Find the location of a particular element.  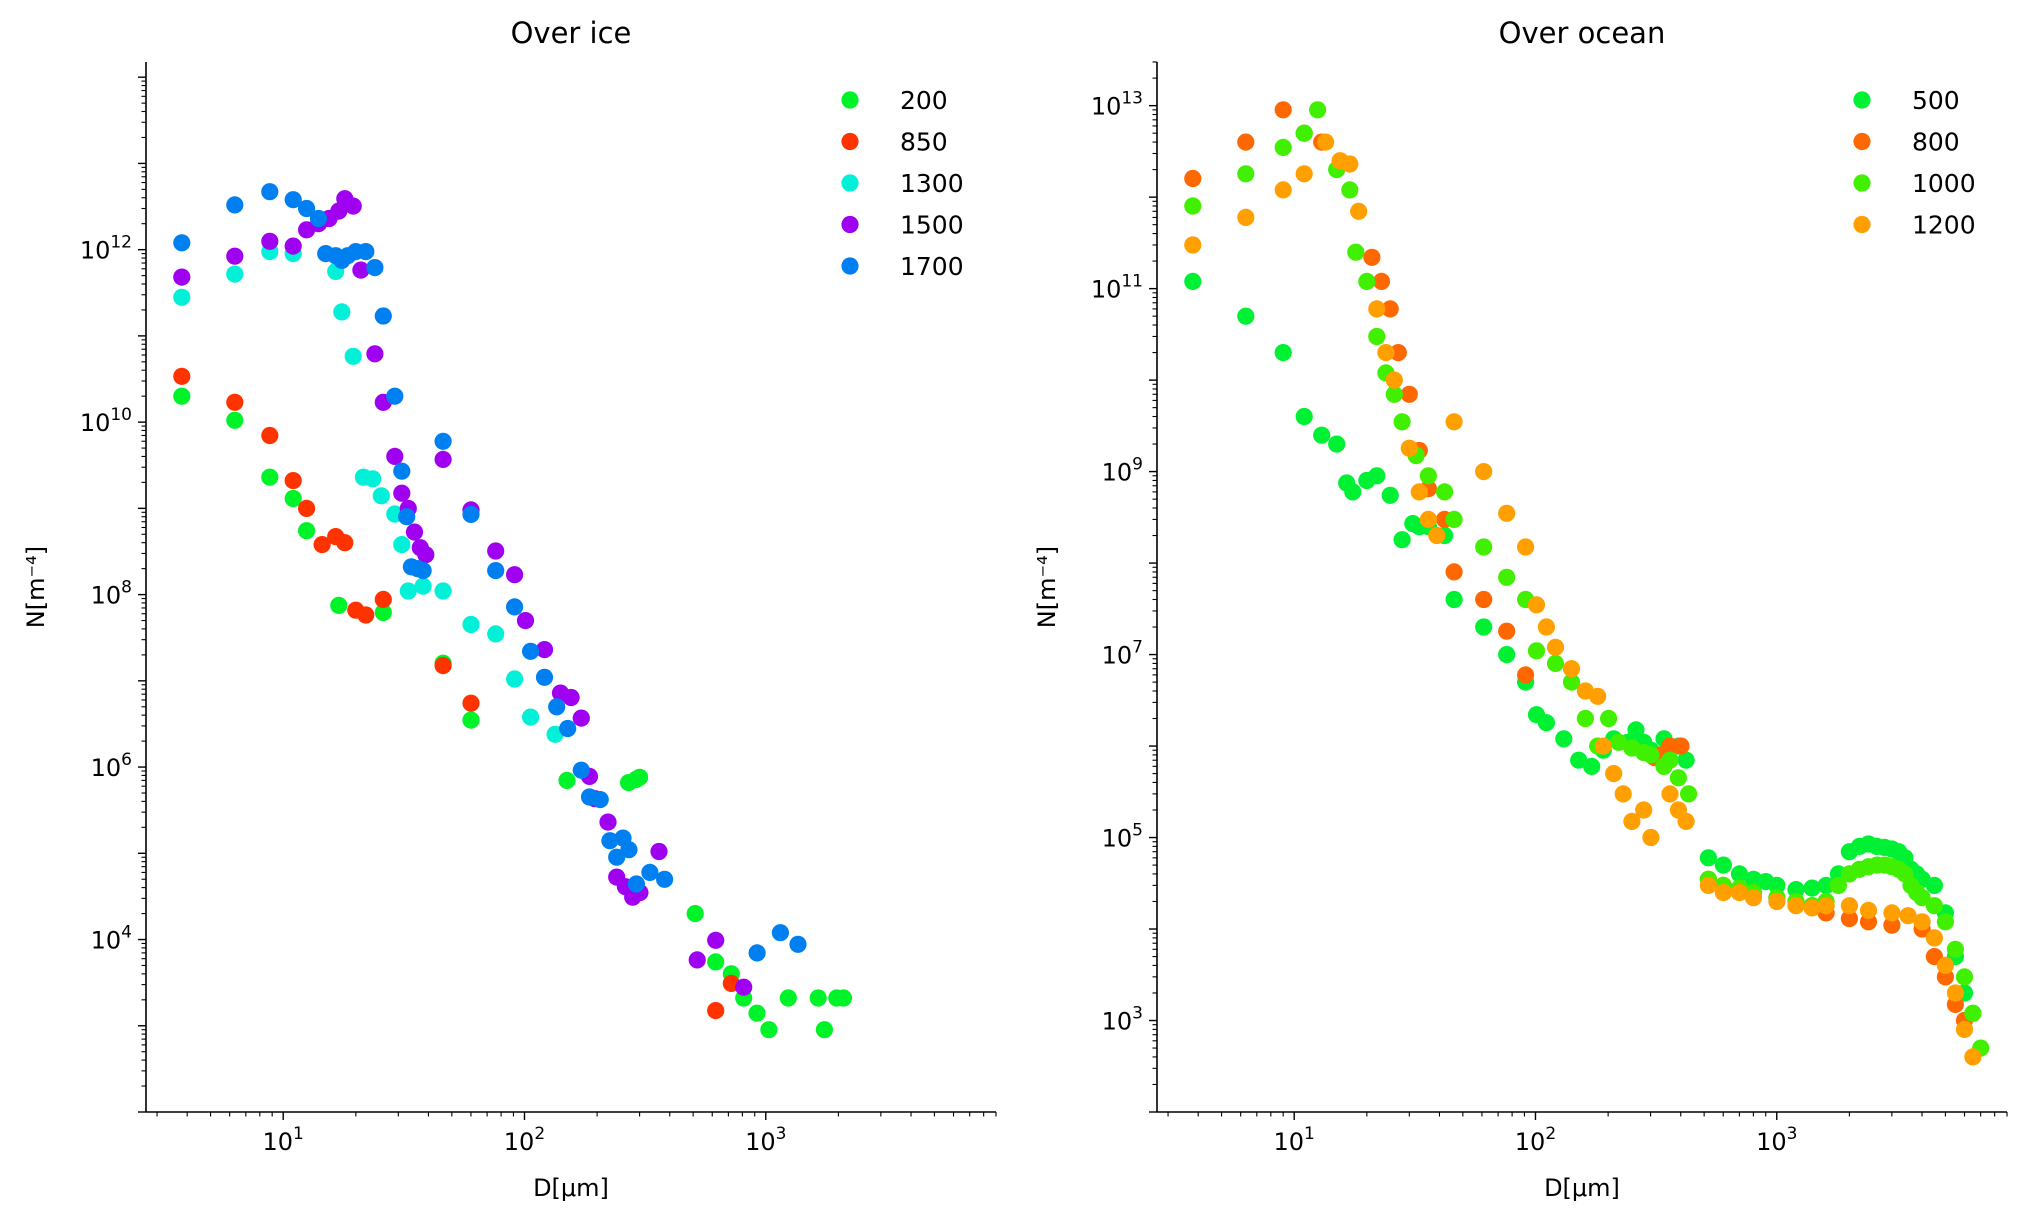

legend-label: 1300 is located at coordinates (932, 183).